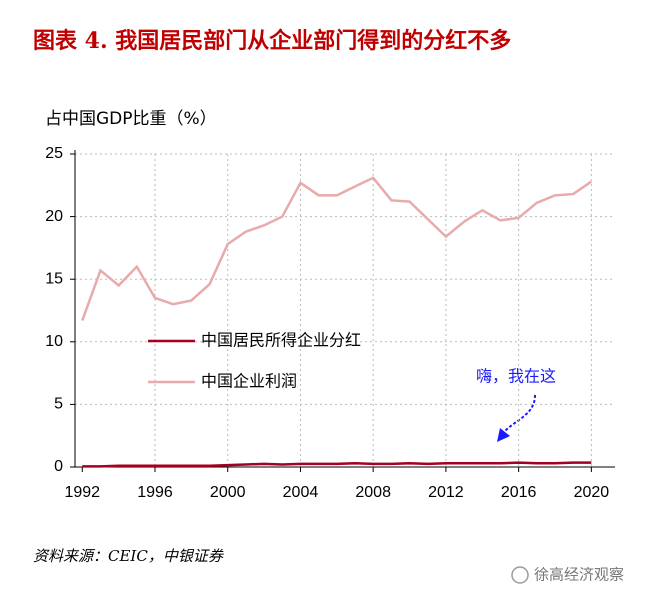 The image size is (646, 603). Describe the element at coordinates (54, 153) in the screenshot. I see `y-tick-label: 25` at that location.